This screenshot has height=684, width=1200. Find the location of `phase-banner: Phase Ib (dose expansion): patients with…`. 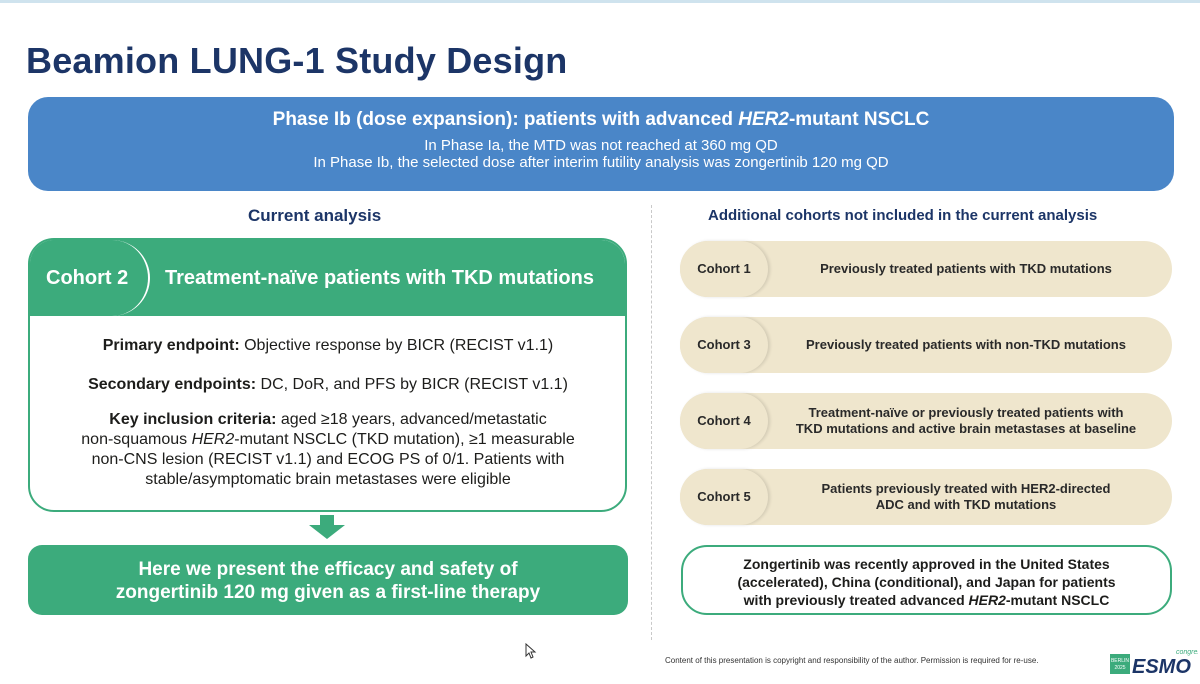

phase-banner: Phase Ib (dose expansion): patients with… is located at coordinates (601, 144).